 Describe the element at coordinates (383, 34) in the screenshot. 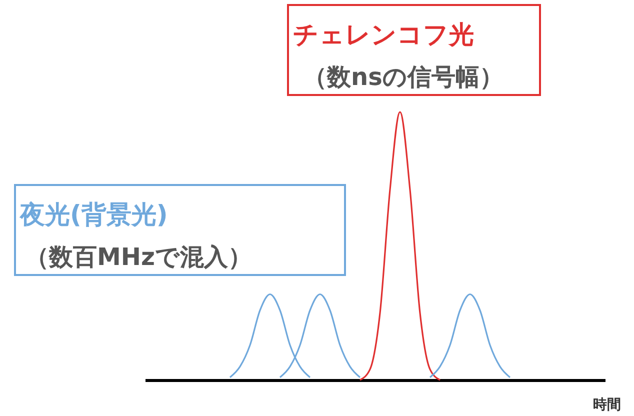

I see `text: チェレンコフ光` at that location.